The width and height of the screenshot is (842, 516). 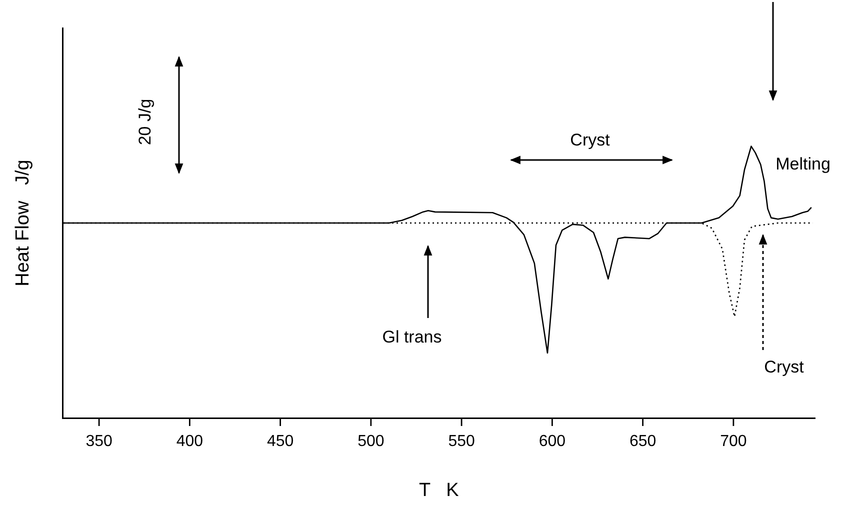 I want to click on x-tick-label: 600, so click(x=552, y=441).